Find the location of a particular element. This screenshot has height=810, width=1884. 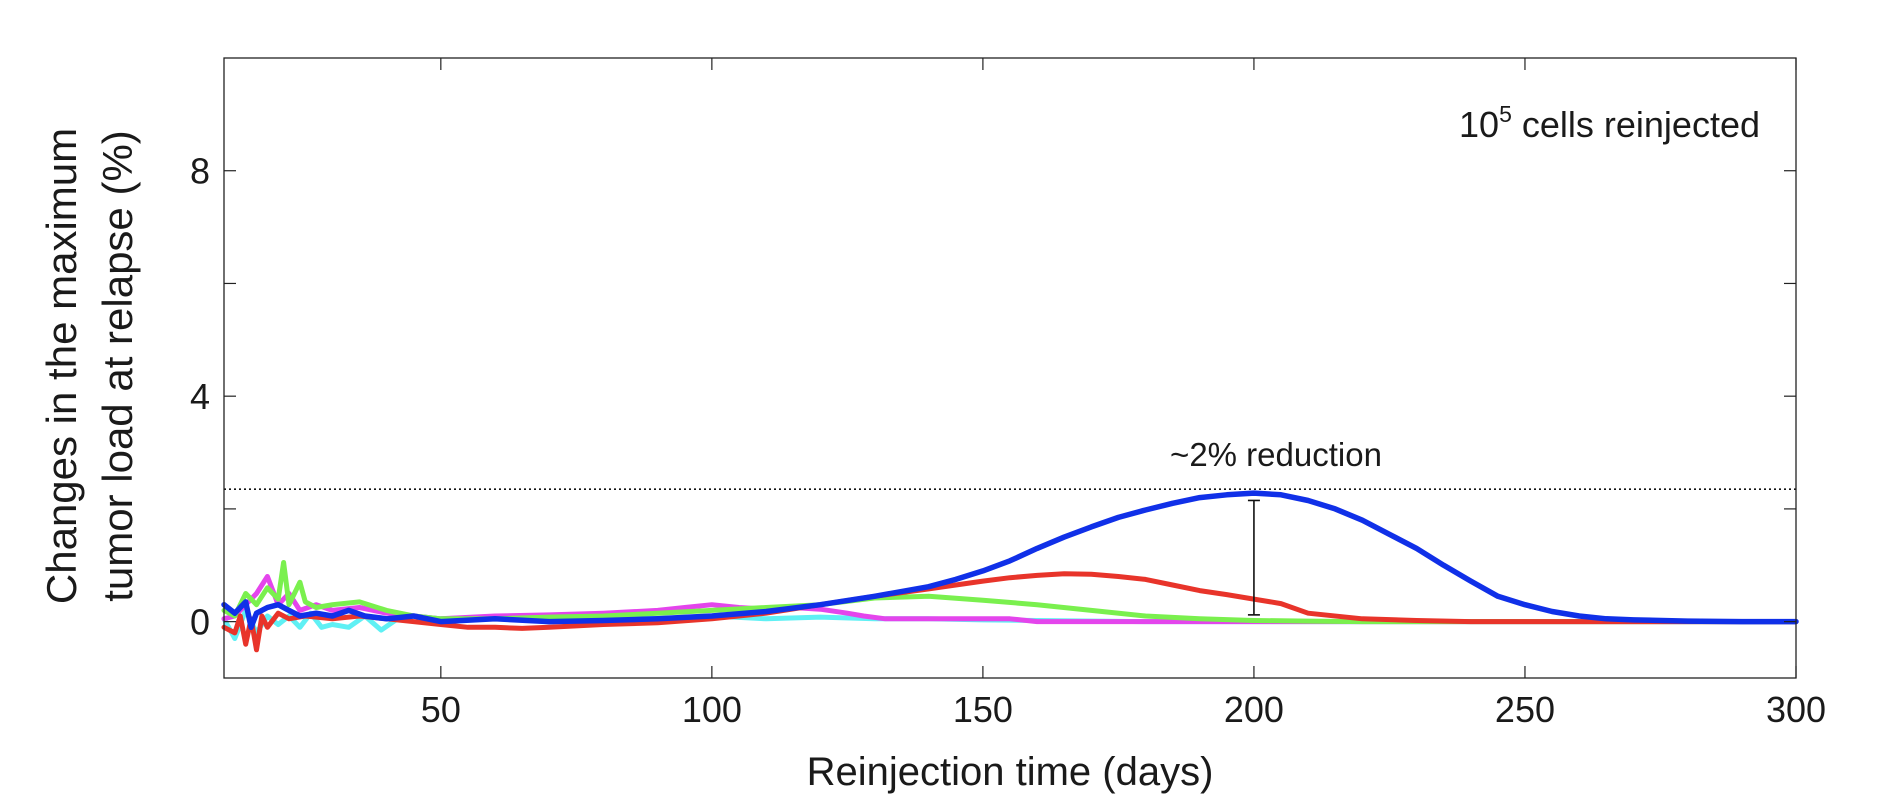

y-tick-label: 4 is located at coordinates (200, 396).